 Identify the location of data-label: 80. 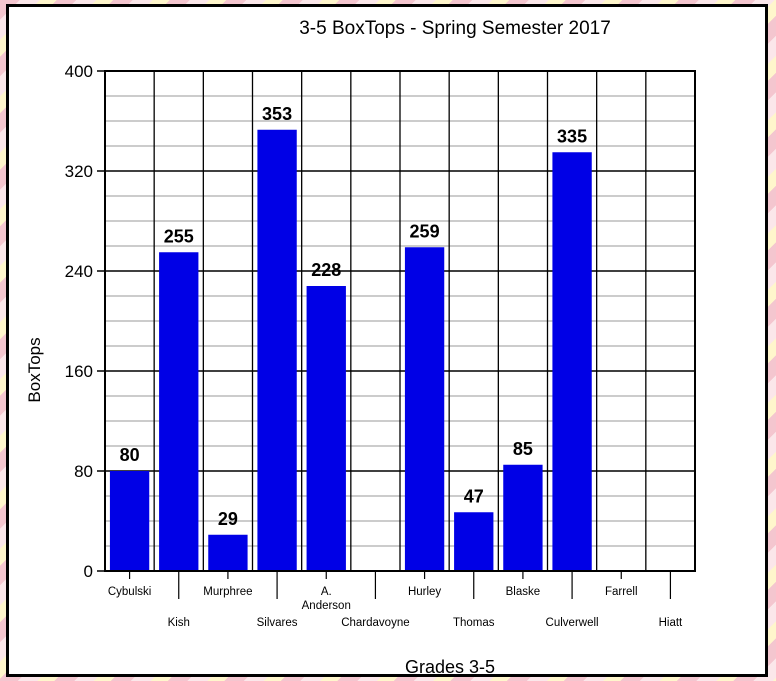
(130, 455).